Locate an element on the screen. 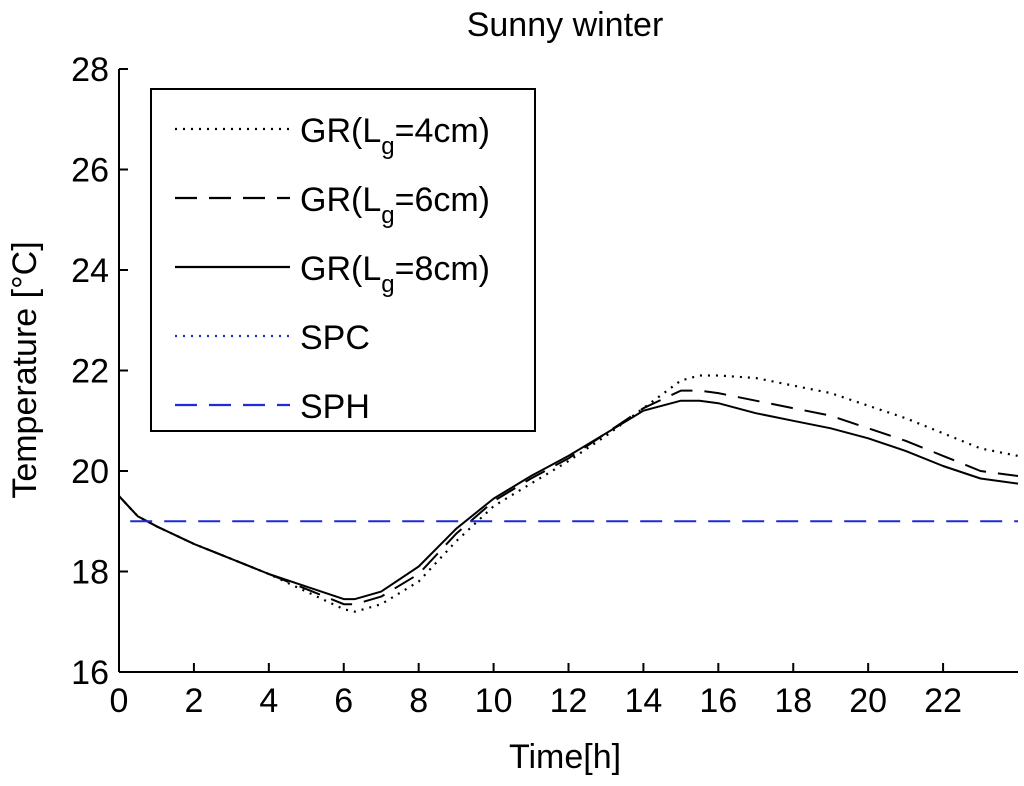 The image size is (1024, 786). x-tick-label: 0 is located at coordinates (119, 701).